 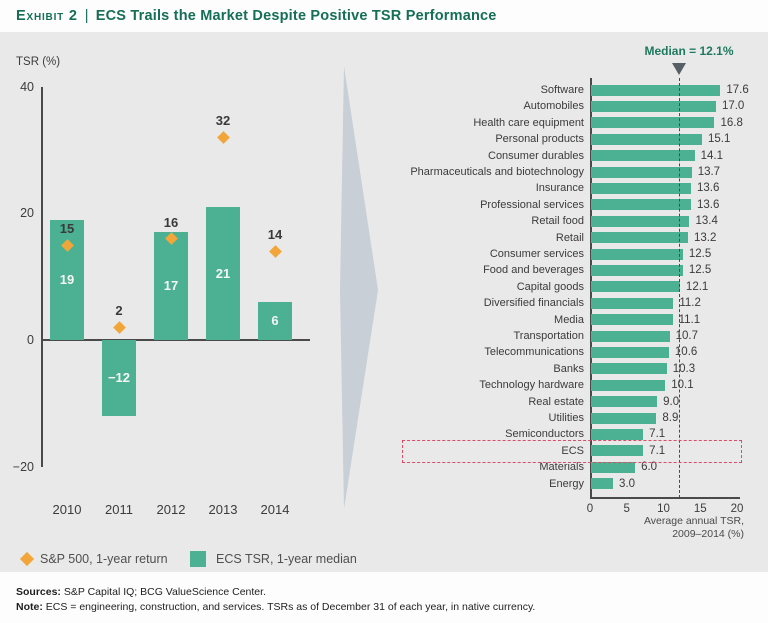 What do you see at coordinates (678, 69) in the screenshot?
I see `median-marker-icon` at bounding box center [678, 69].